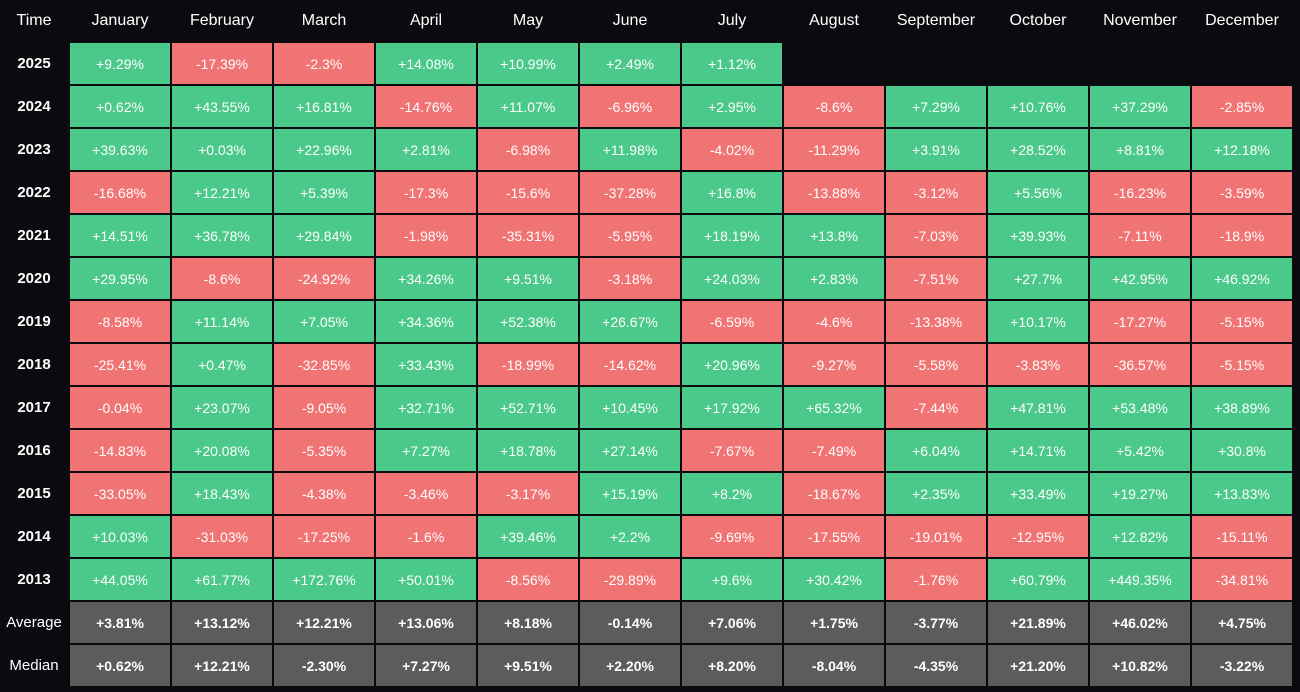  I want to click on return-cell: +2.95%, so click(732, 106).